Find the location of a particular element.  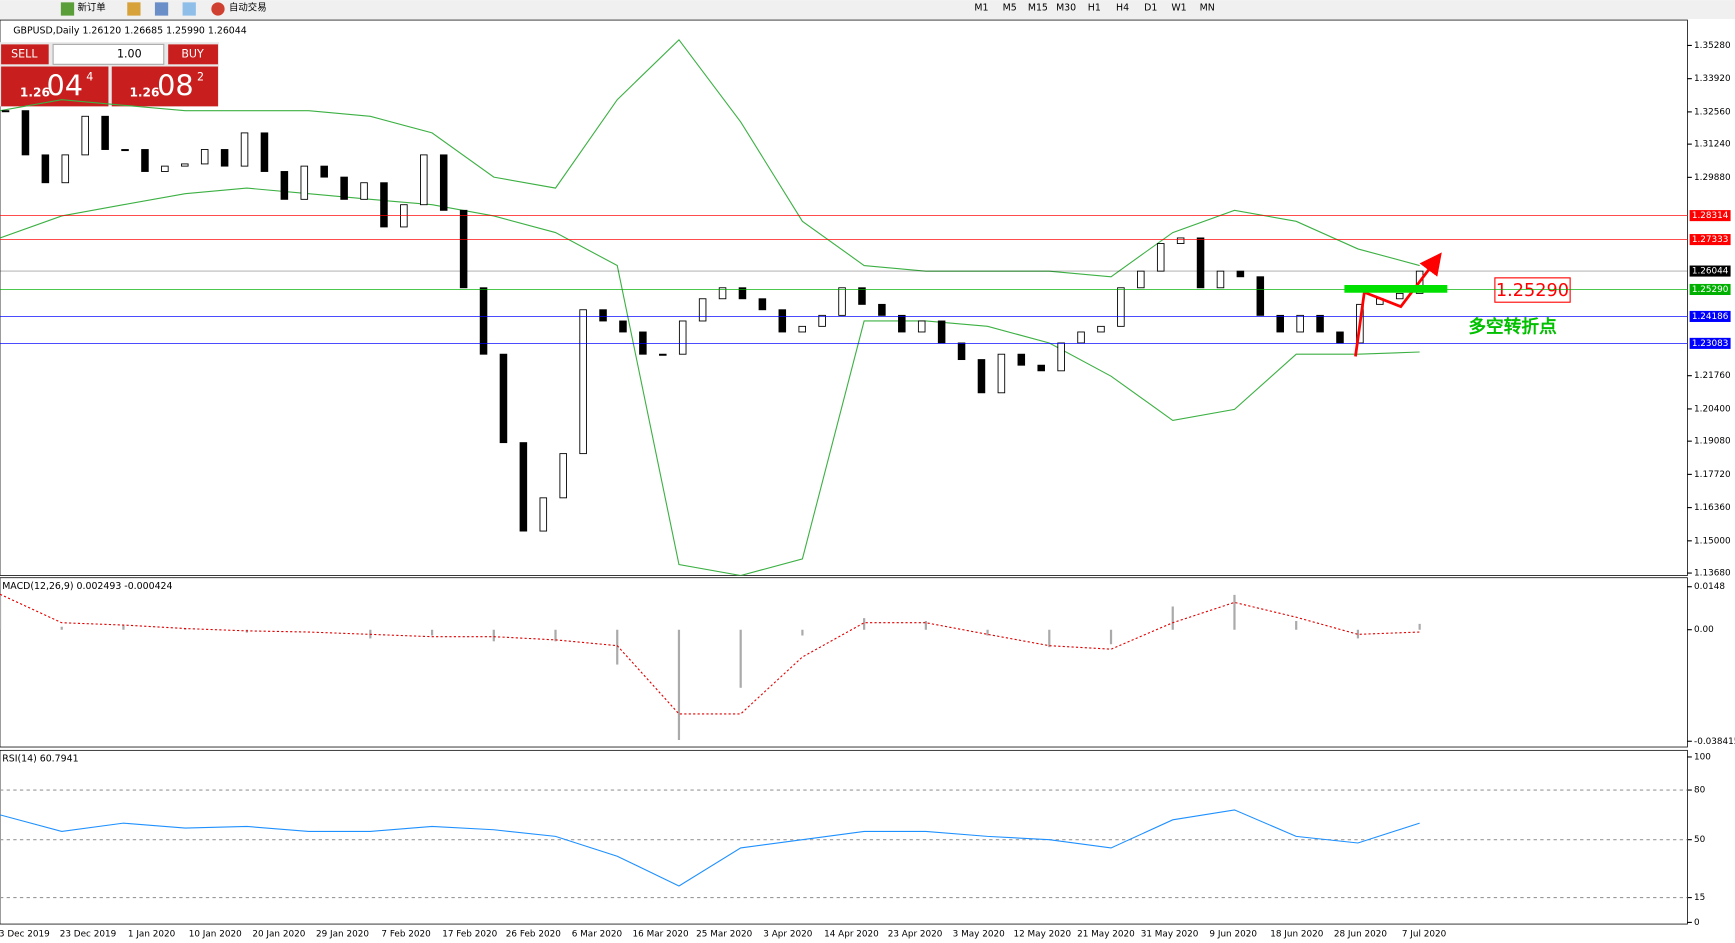

toolbar is located at coordinates (867, 9).